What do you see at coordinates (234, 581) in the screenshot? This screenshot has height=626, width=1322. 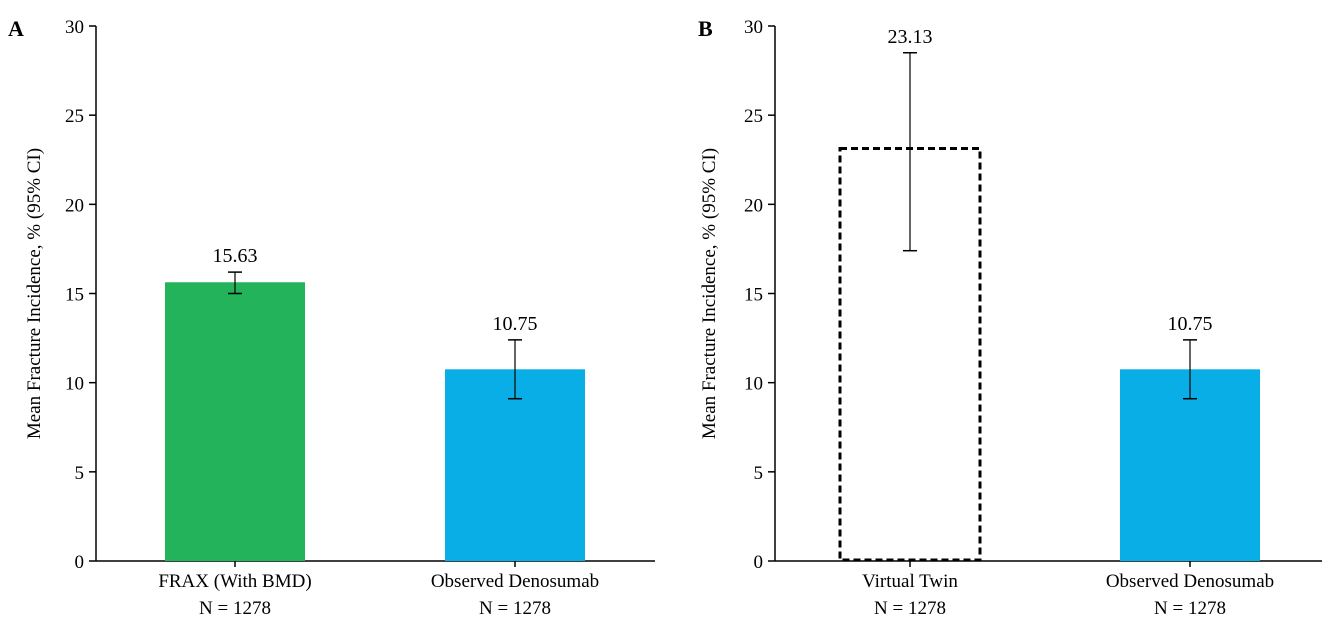 I see `x-category-label: FRAX (With BMD)` at bounding box center [234, 581].